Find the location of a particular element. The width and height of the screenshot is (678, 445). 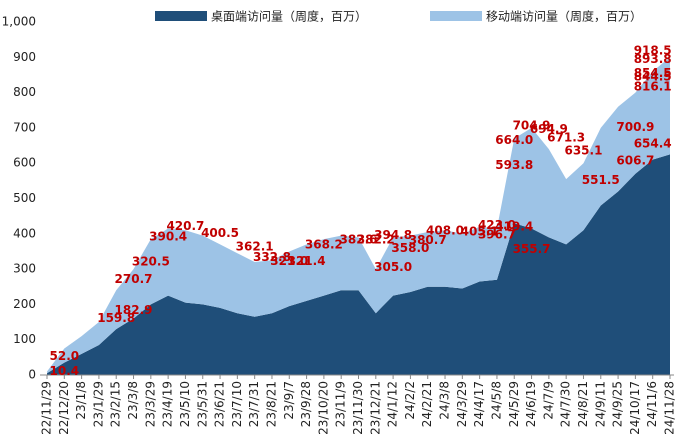

data-label: 321.4 is located at coordinates (307, 261).